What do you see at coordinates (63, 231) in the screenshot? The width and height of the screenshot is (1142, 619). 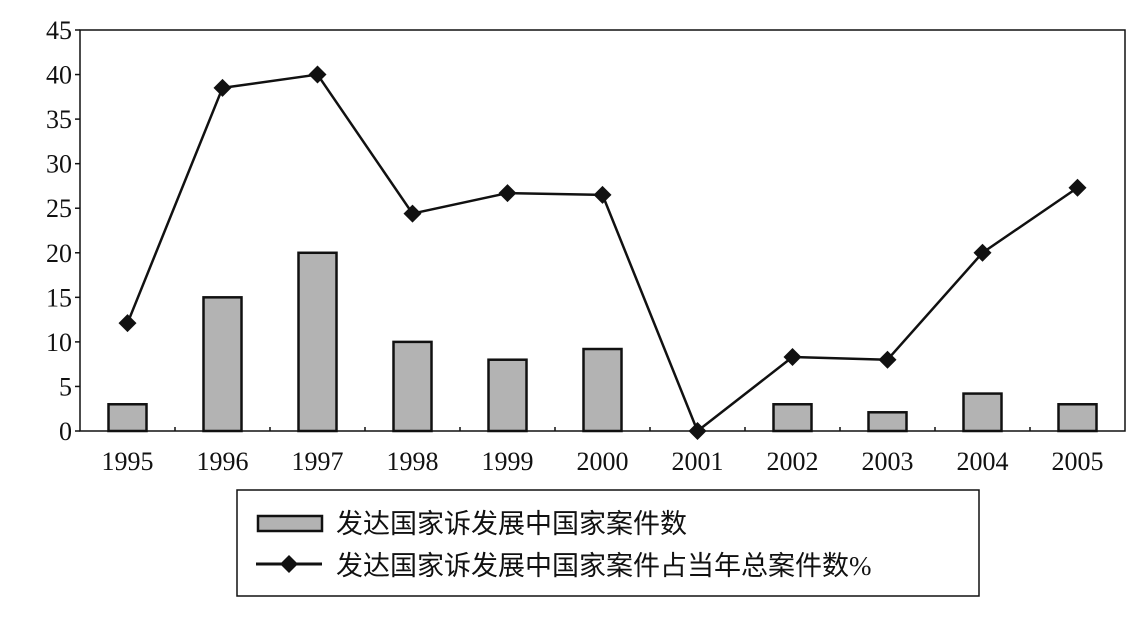 I see `y-axis: 0 5 10 15 20 25 30 35 40 45` at bounding box center [63, 231].